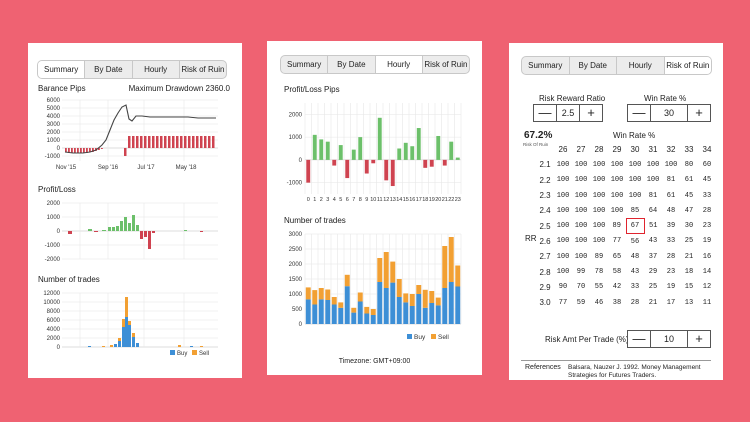 The image size is (750, 422). Describe the element at coordinates (707, 287) in the screenshot. I see `ruin-cell: 12` at that location.